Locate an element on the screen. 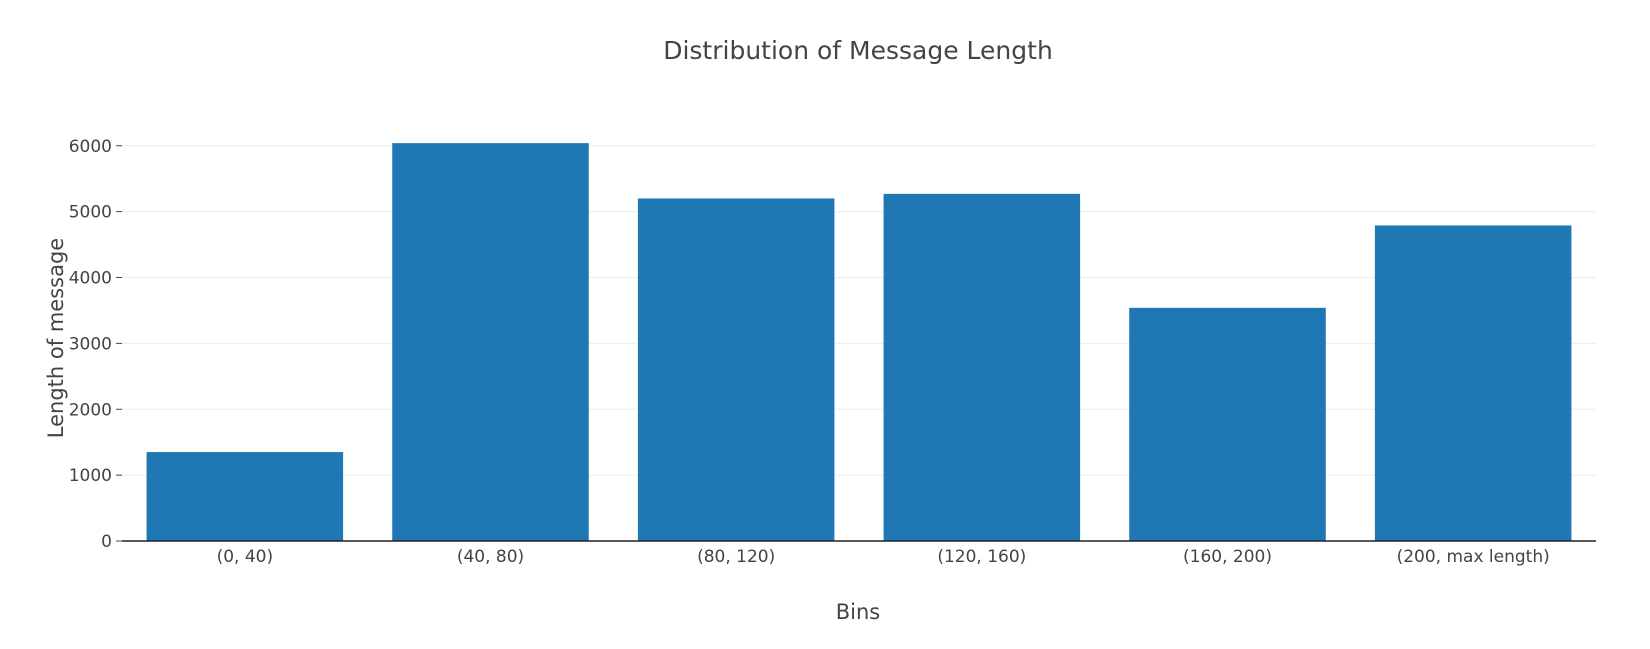 This screenshot has width=1650, height=649. y-tick-label: 3000 is located at coordinates (90, 344).